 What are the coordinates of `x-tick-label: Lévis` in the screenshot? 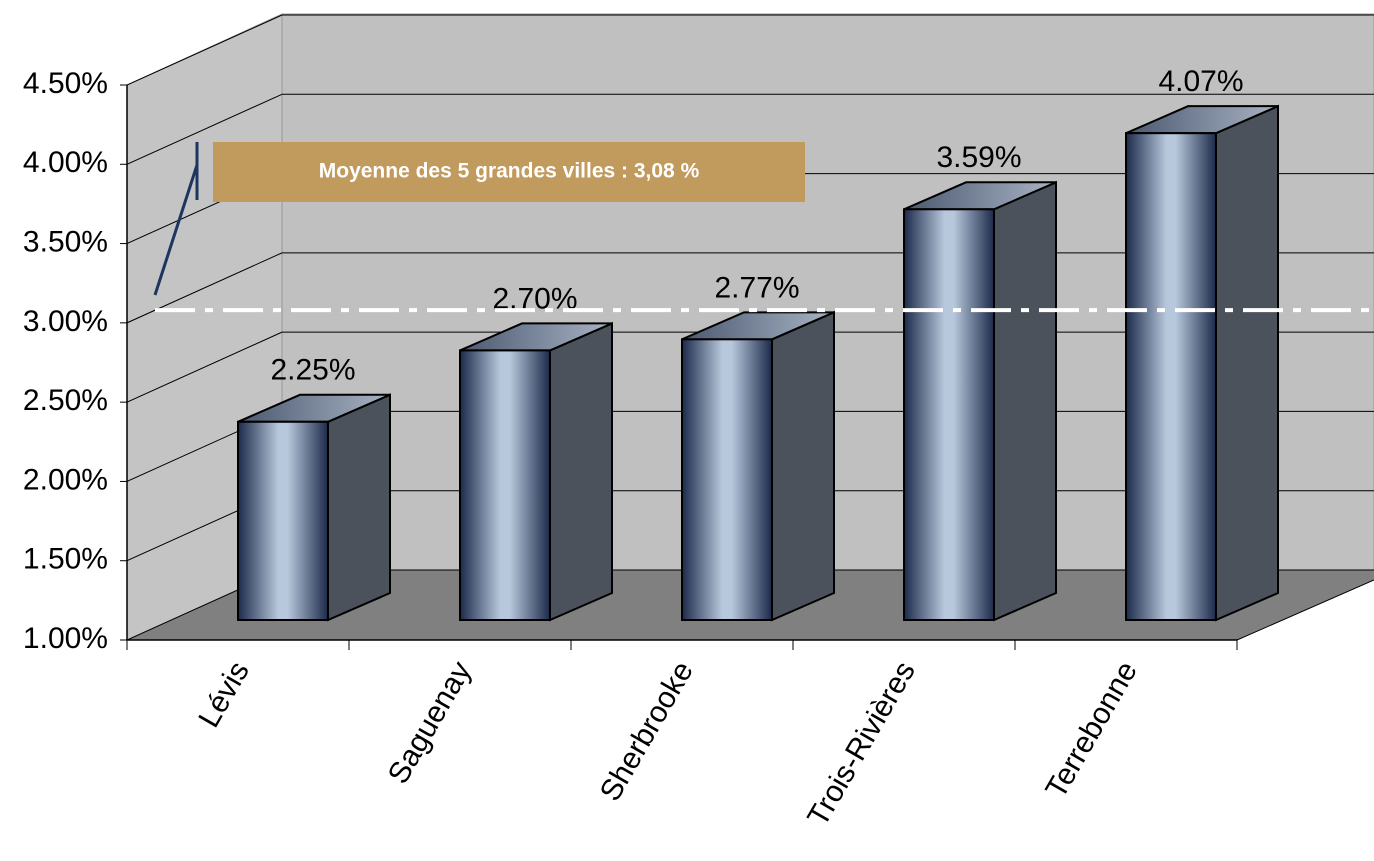 It's located at (224, 694).